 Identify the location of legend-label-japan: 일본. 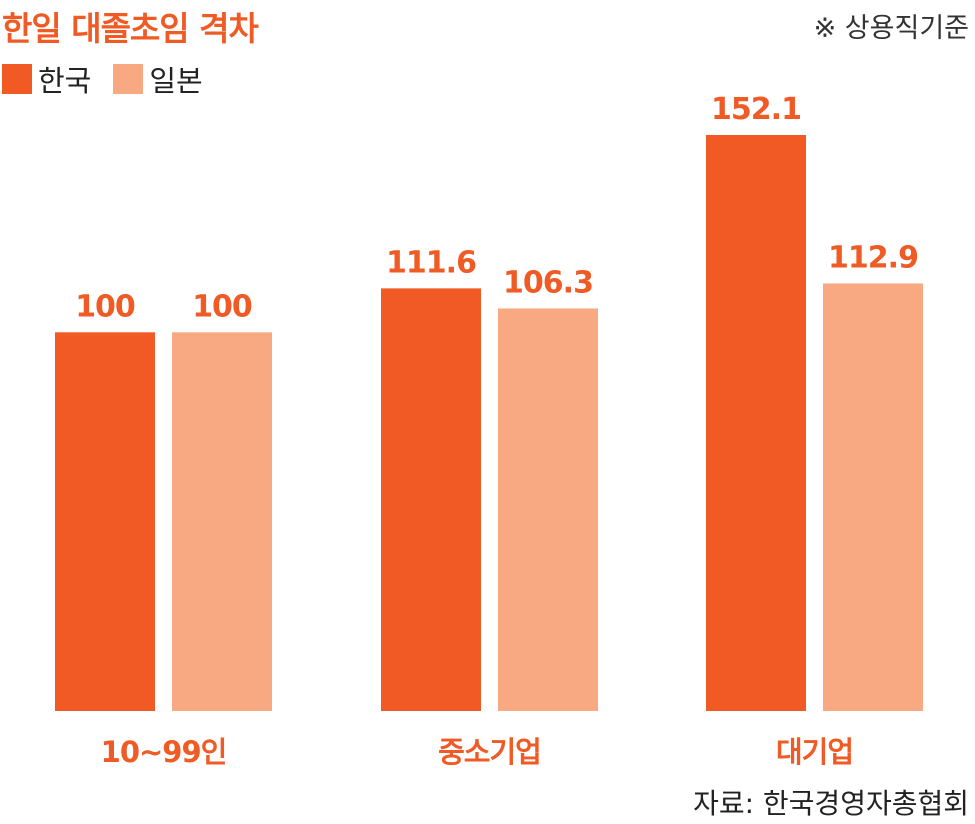
(176, 81).